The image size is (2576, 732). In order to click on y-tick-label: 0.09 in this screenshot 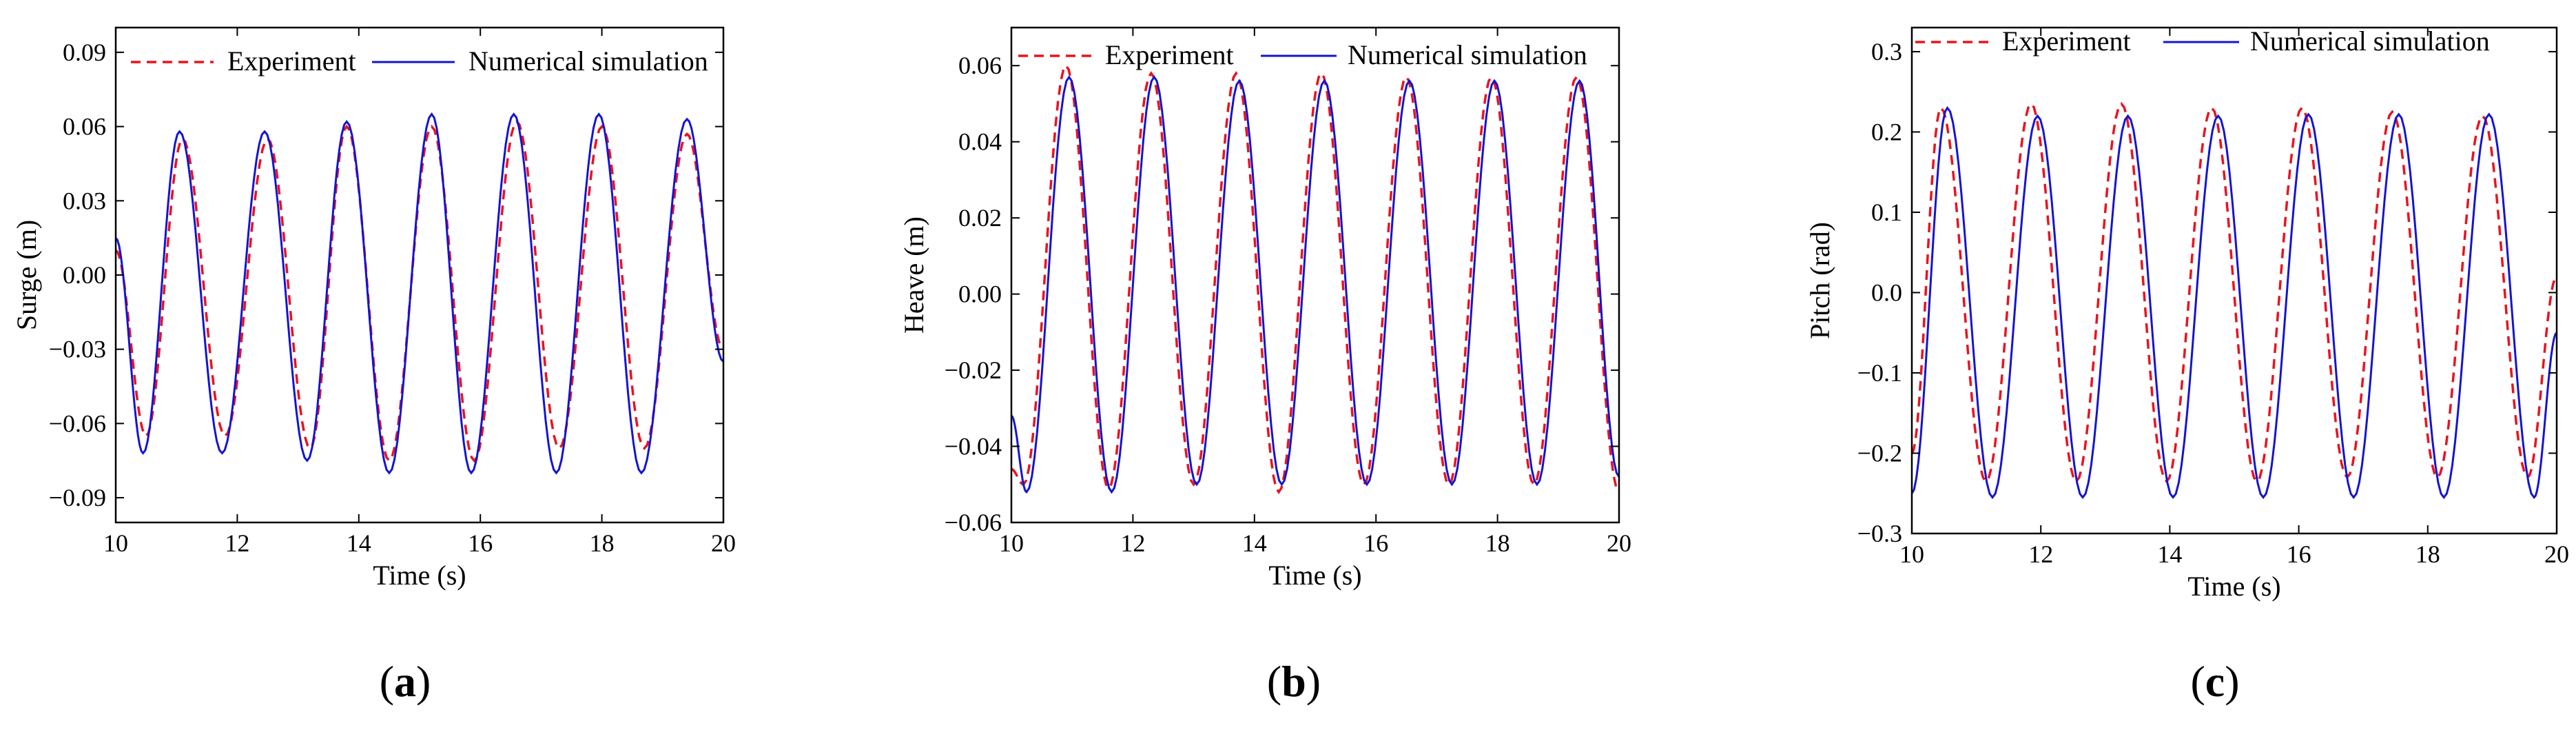, I will do `click(84, 52)`.